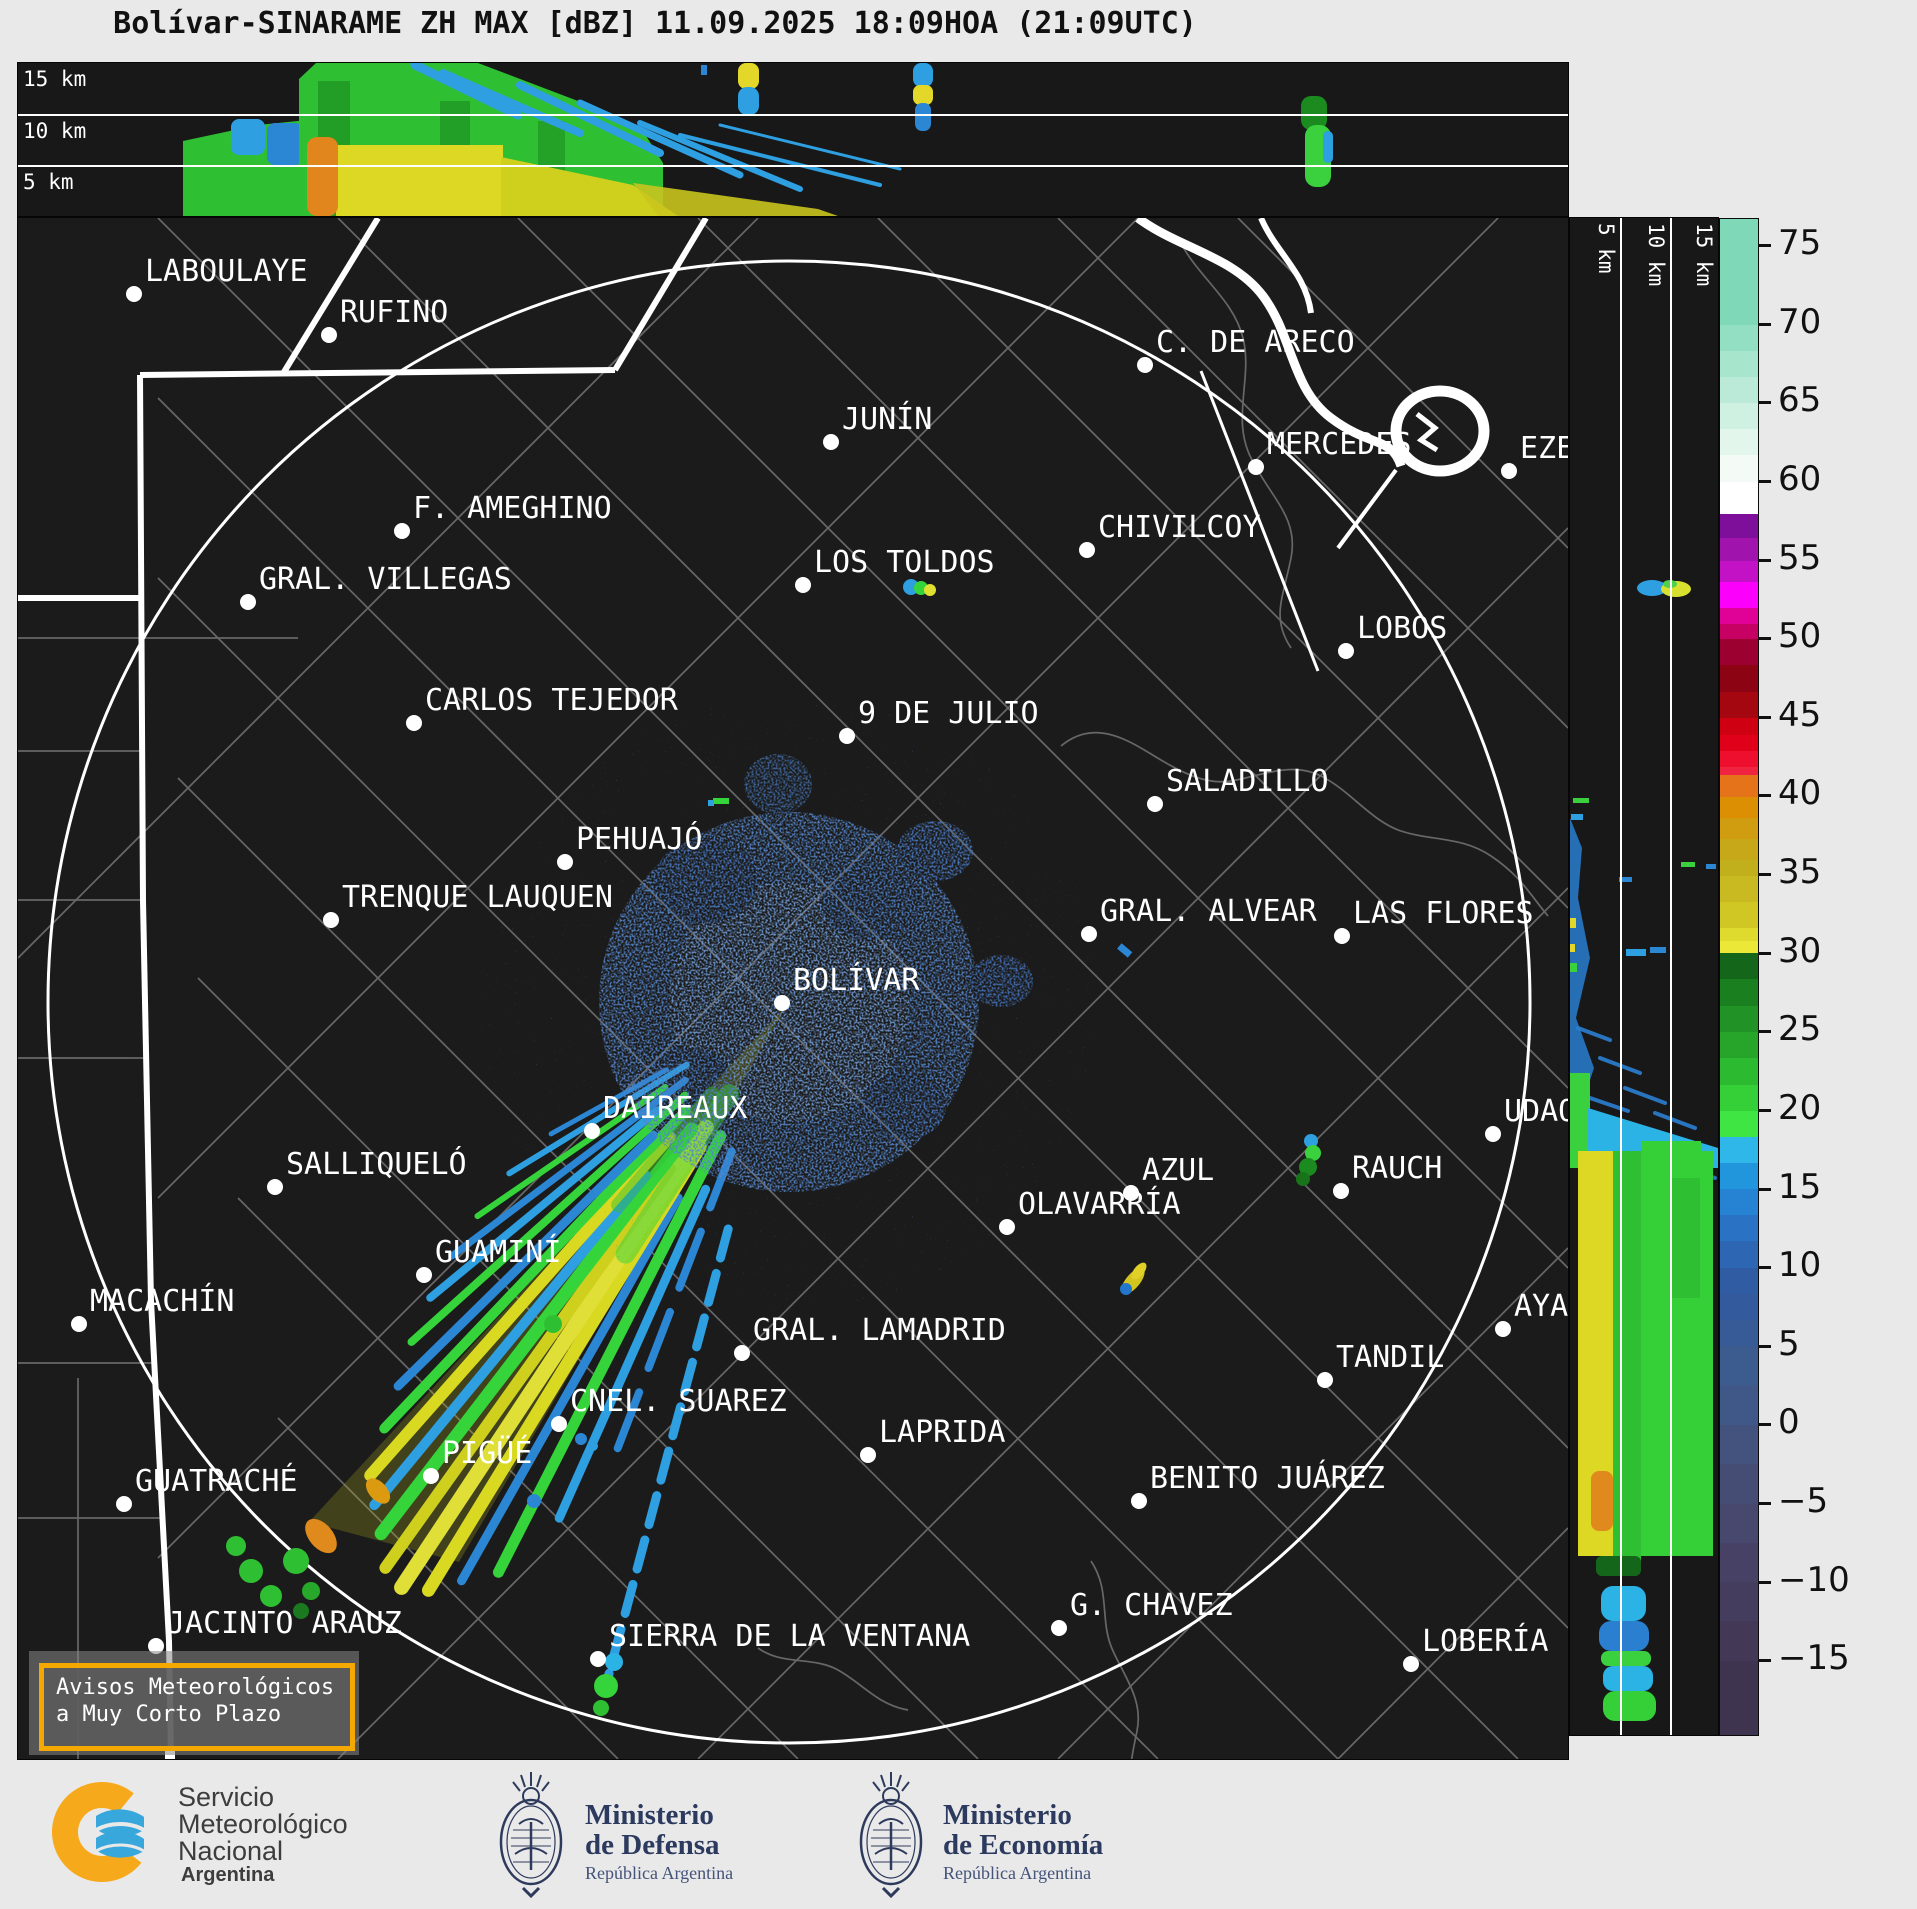 The image size is (1917, 1909). I want to click on city-label: CHIVILCOY, so click(1179, 527).